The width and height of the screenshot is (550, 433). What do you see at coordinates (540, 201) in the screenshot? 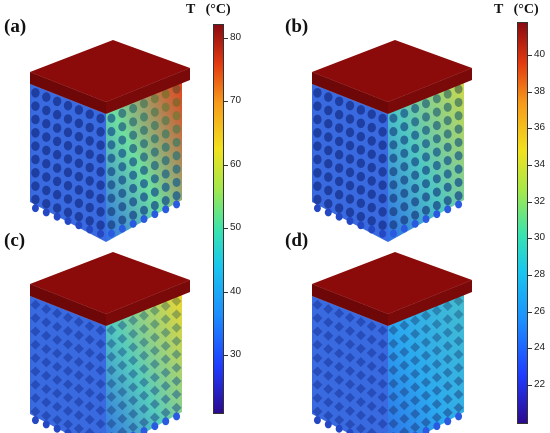
I see `colorbar-tick-label: 32` at bounding box center [540, 201].